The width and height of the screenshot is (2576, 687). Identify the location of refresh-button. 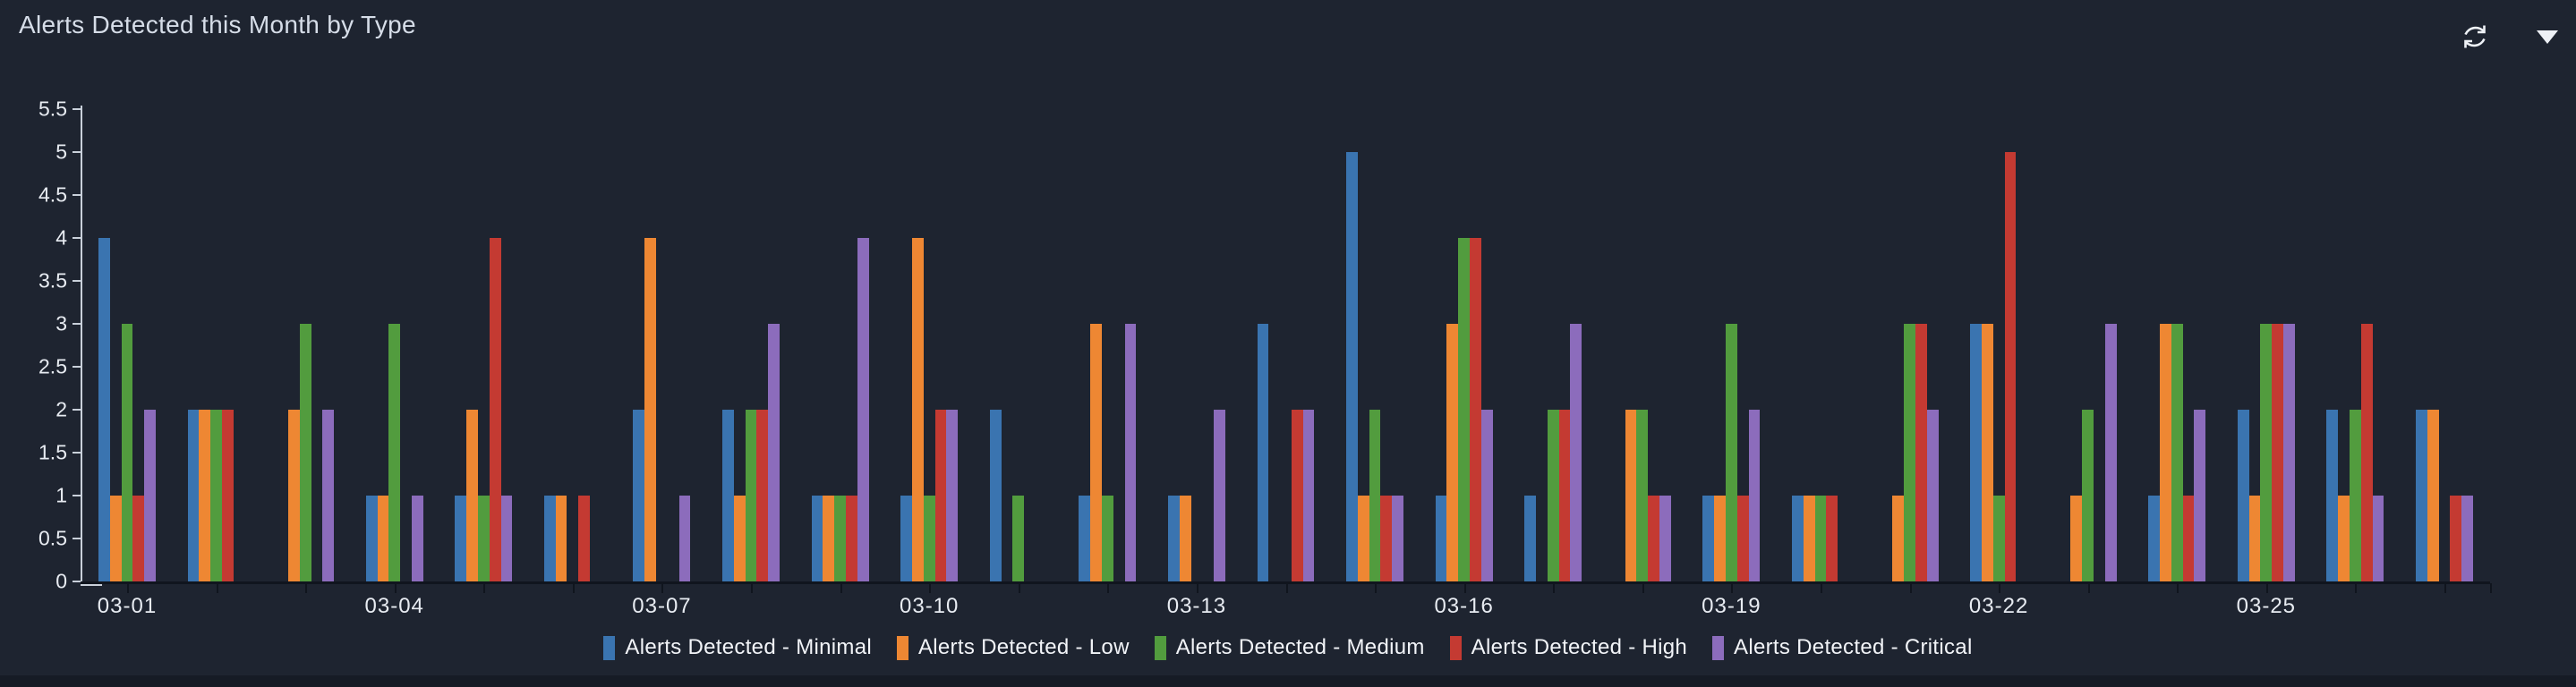
(2474, 36).